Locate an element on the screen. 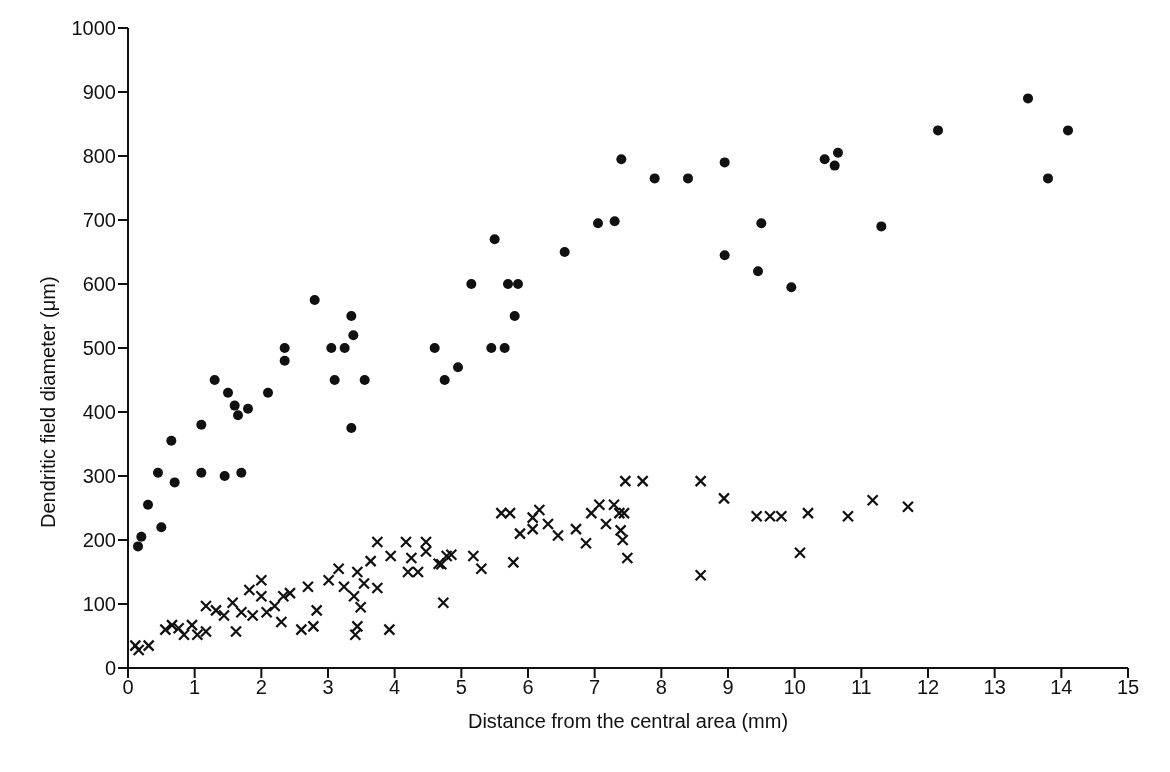  y-tick-label: 300 is located at coordinates (99, 476).